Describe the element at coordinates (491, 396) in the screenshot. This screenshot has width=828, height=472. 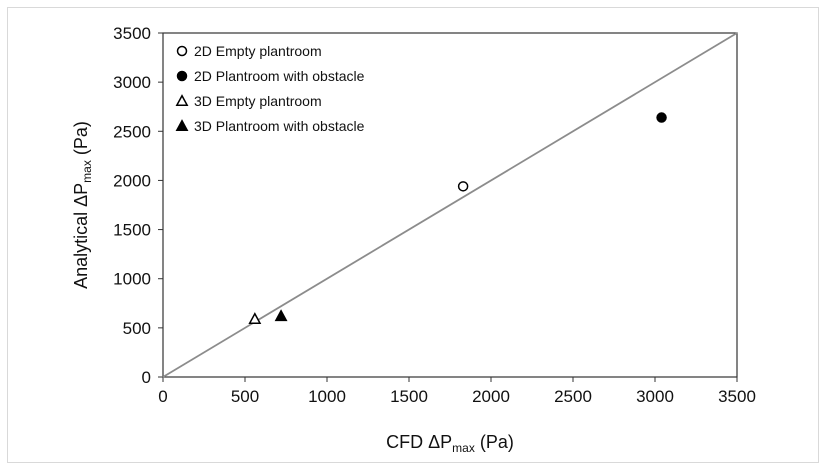
I see `x-tick-label: 2000` at that location.